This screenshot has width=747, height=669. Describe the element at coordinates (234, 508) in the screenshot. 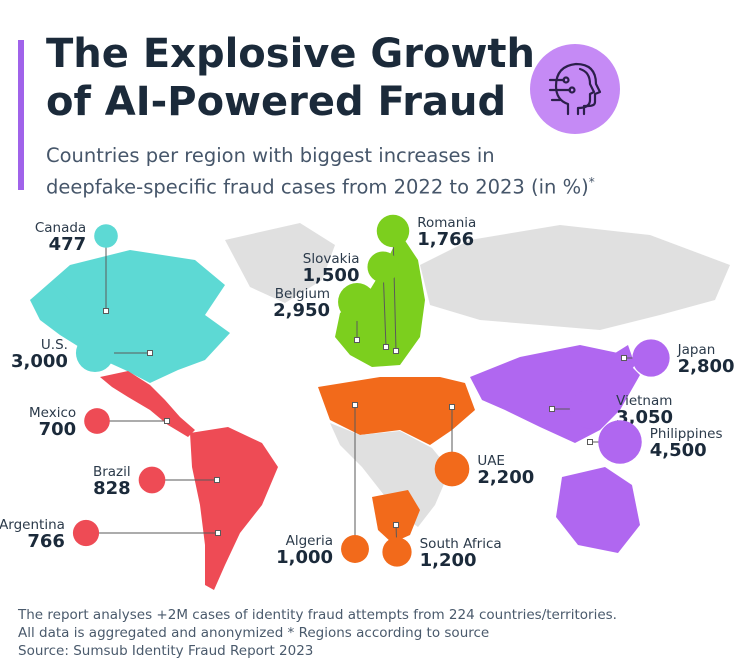

I see `map-region-south-america` at that location.